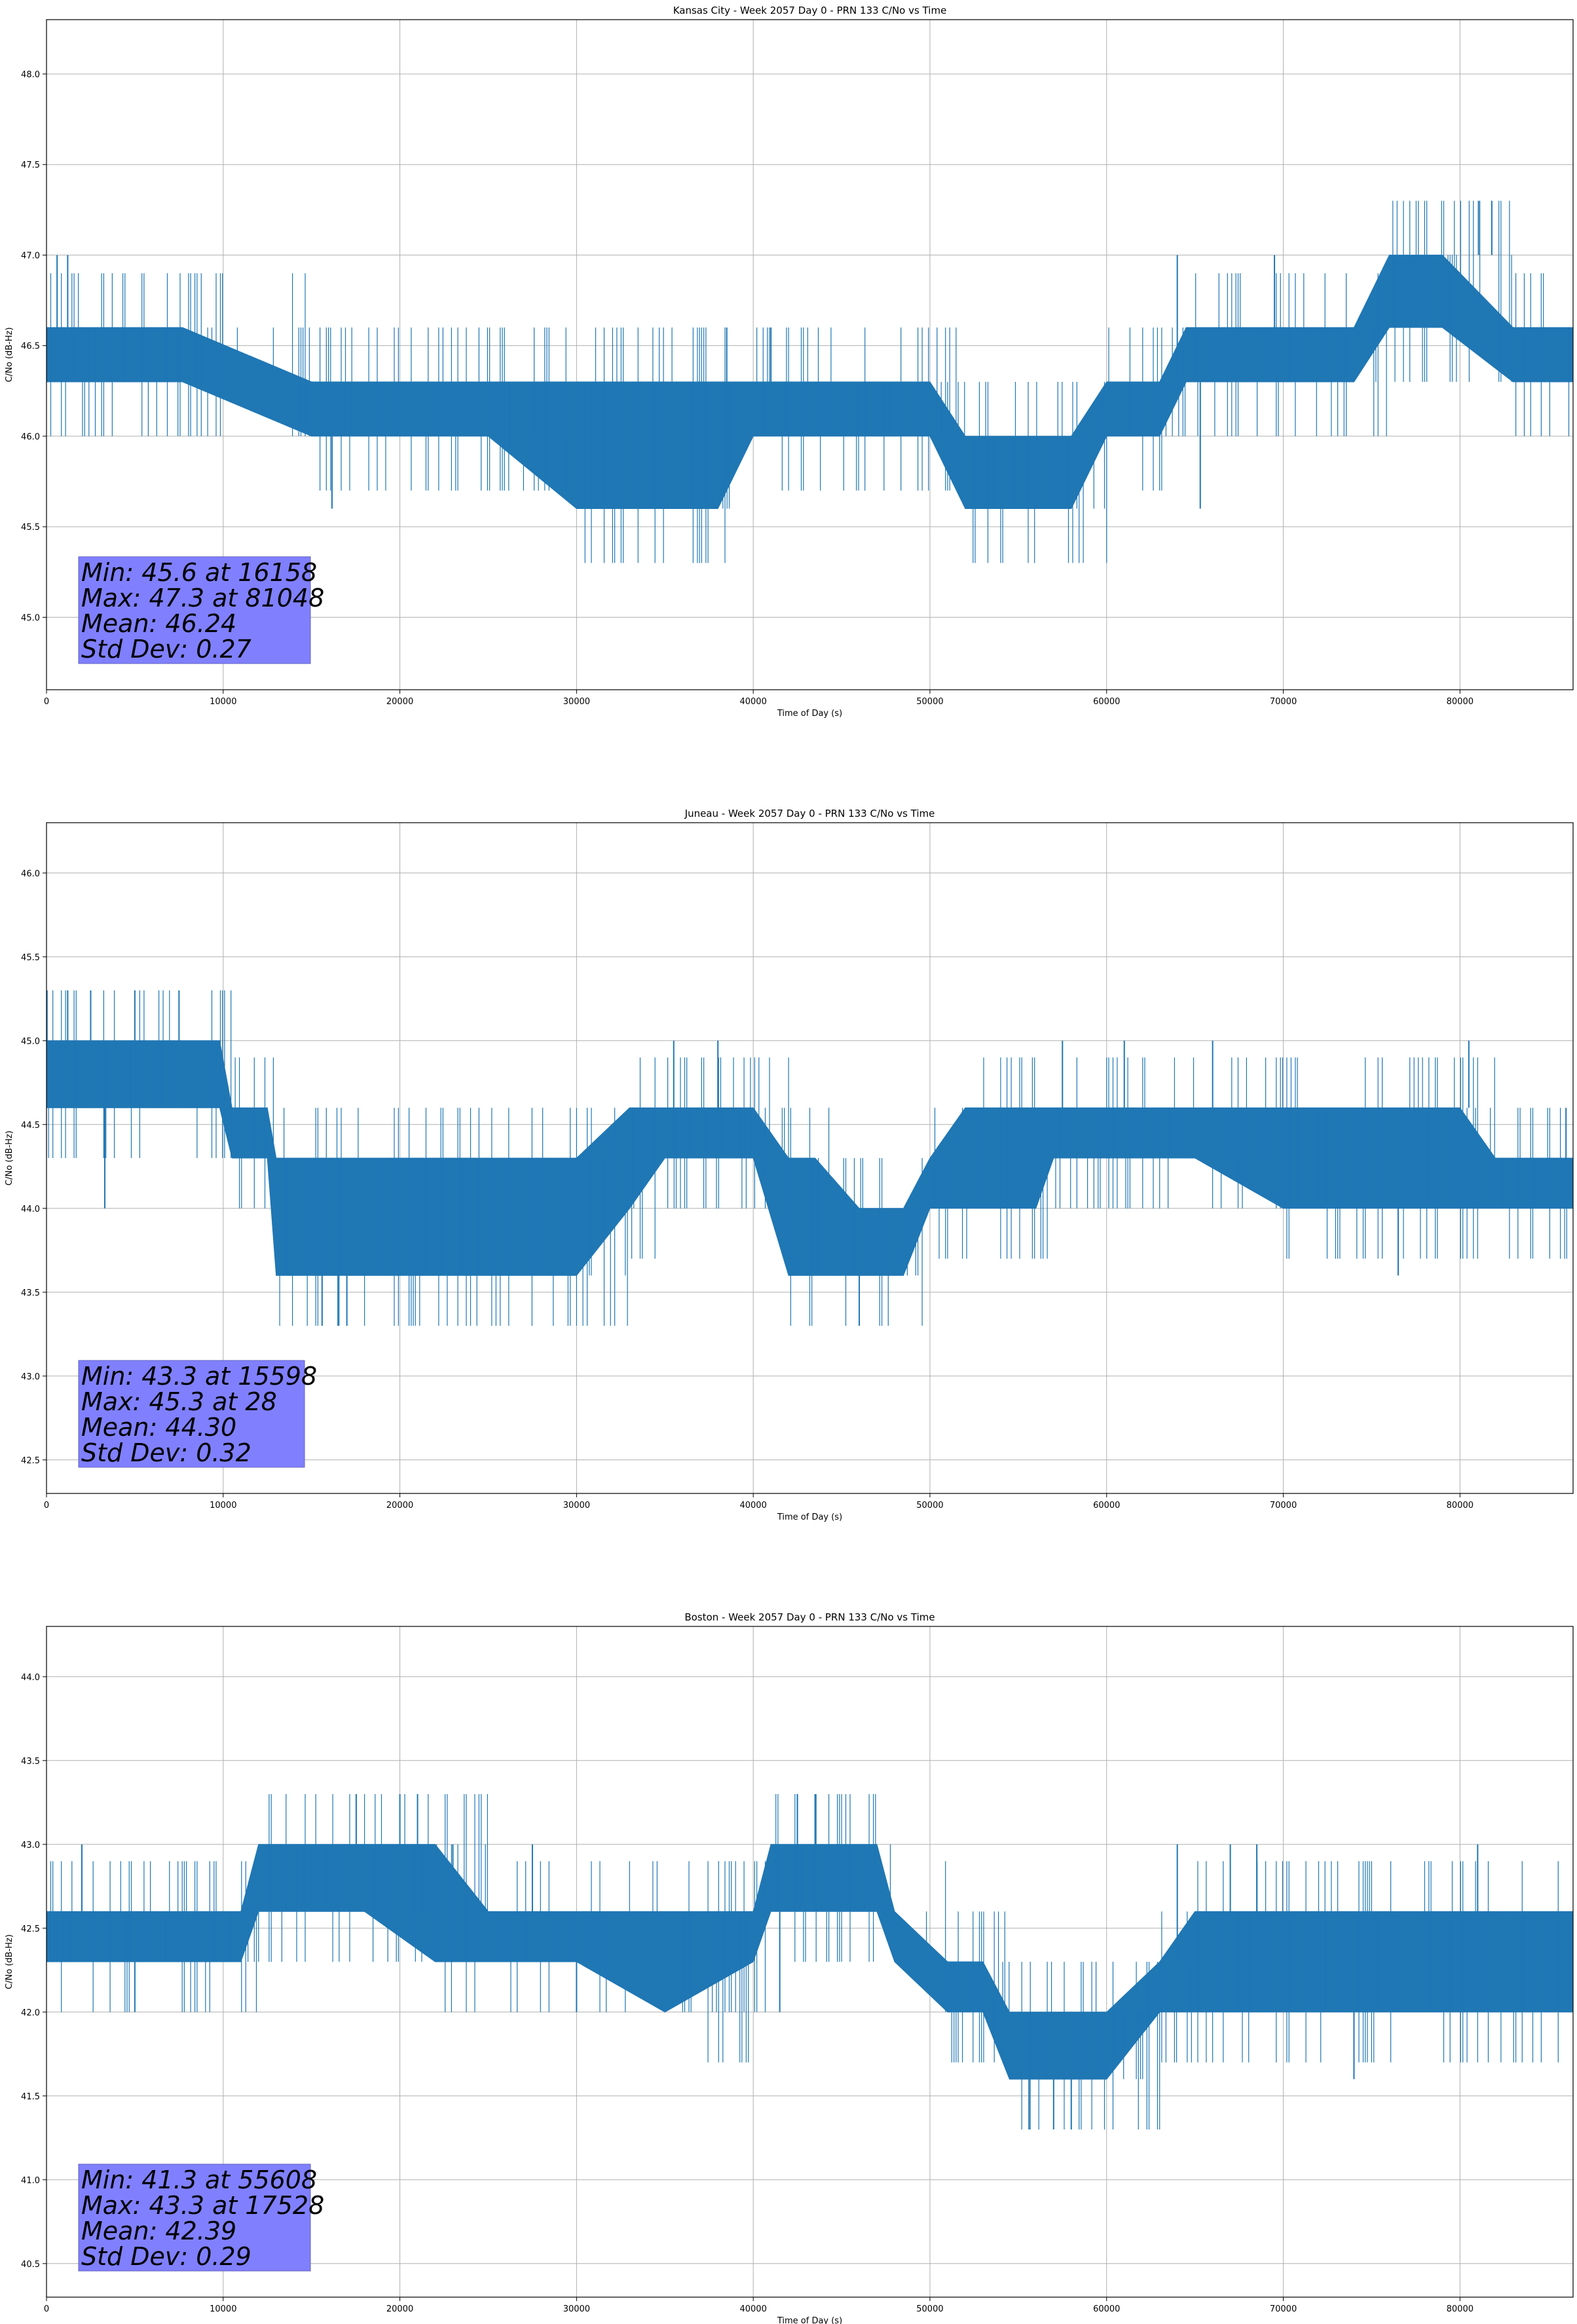 This screenshot has height=2324, width=1577. Describe the element at coordinates (158, 1427) in the screenshot. I see `stats-line3: Mean: 44.30` at that location.